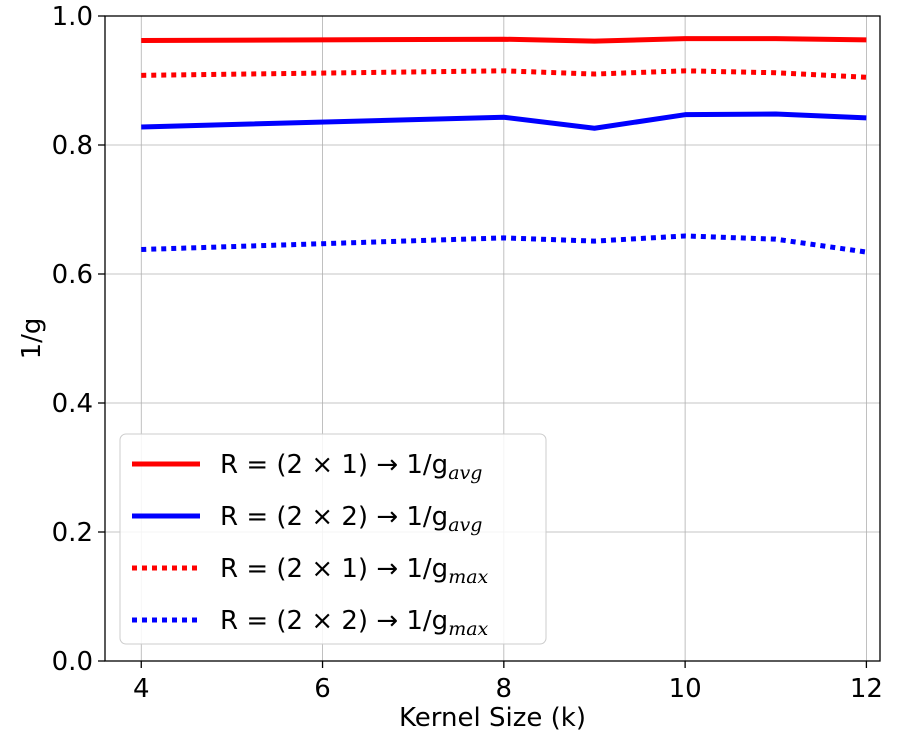  I want to click on legend-label: R = (2 × 1) → 1/gmax, so click(354, 571).